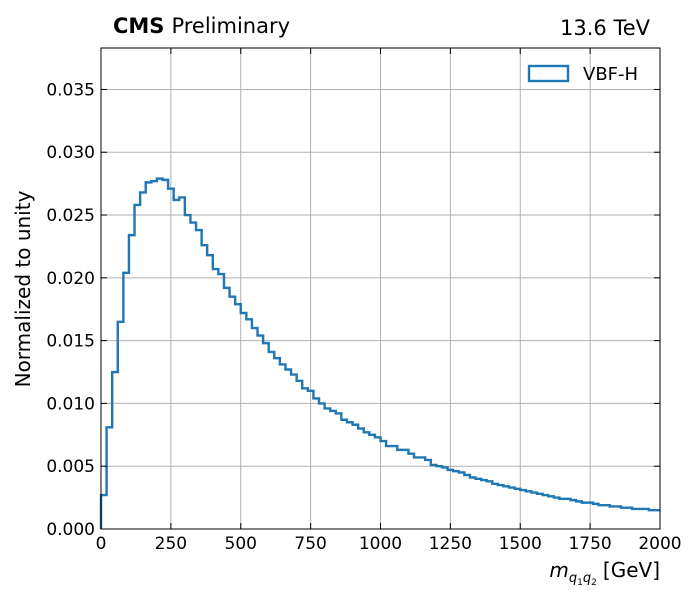 The image size is (700, 600). Describe the element at coordinates (587, 578) in the screenshot. I see `x-axis-subscript-2: q` at that location.